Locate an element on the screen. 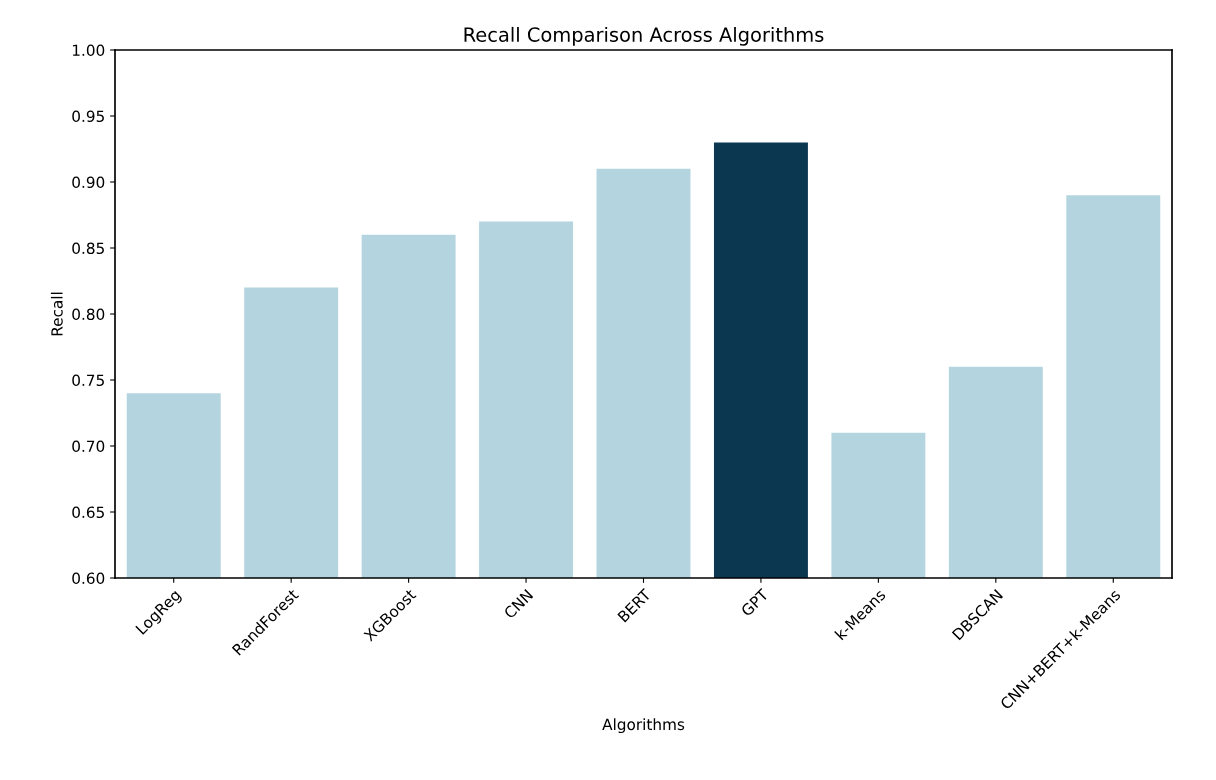  y-tick-label: 0.90 is located at coordinates (88, 182).